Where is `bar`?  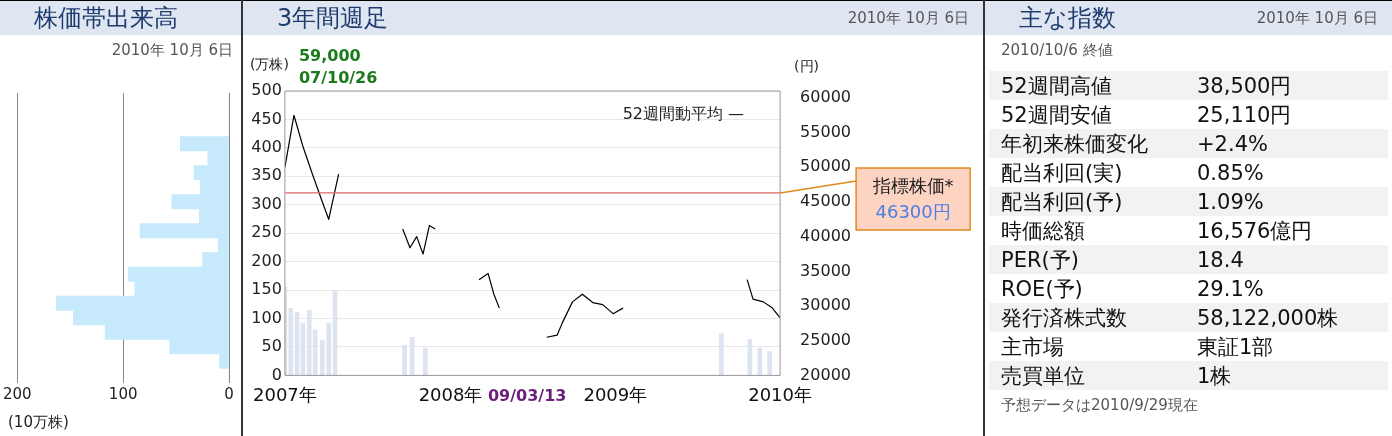 bar is located at coordinates (770, 363).